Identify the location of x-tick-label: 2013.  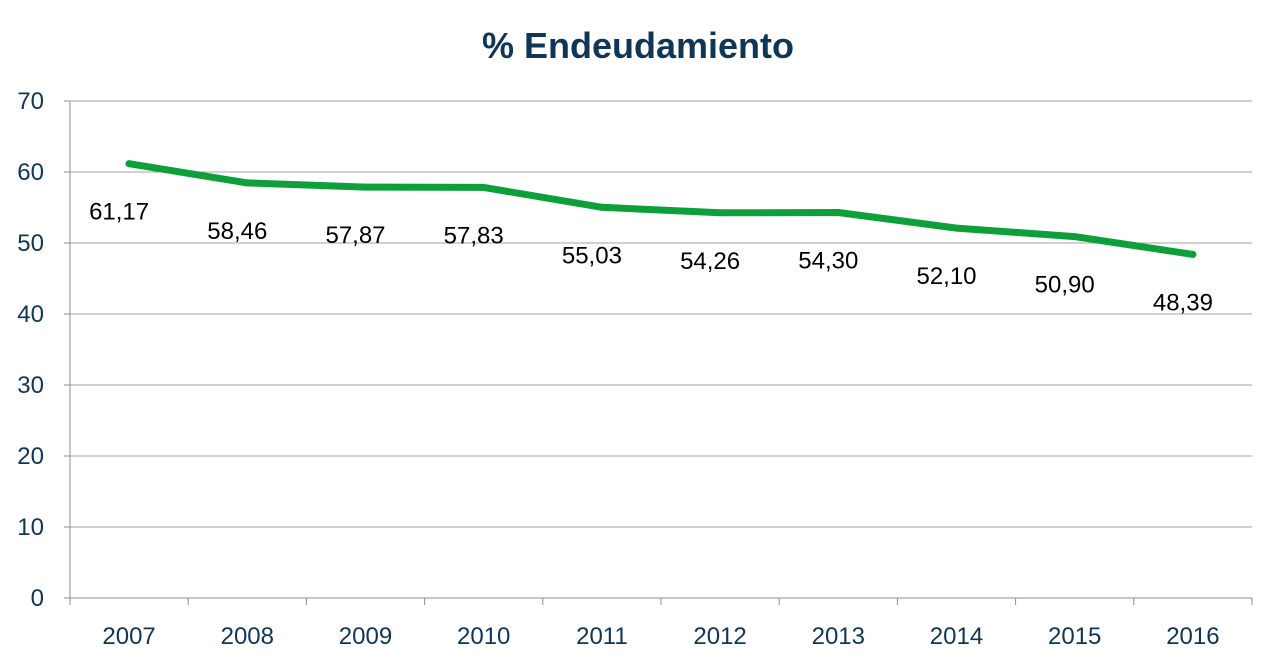
(838, 636).